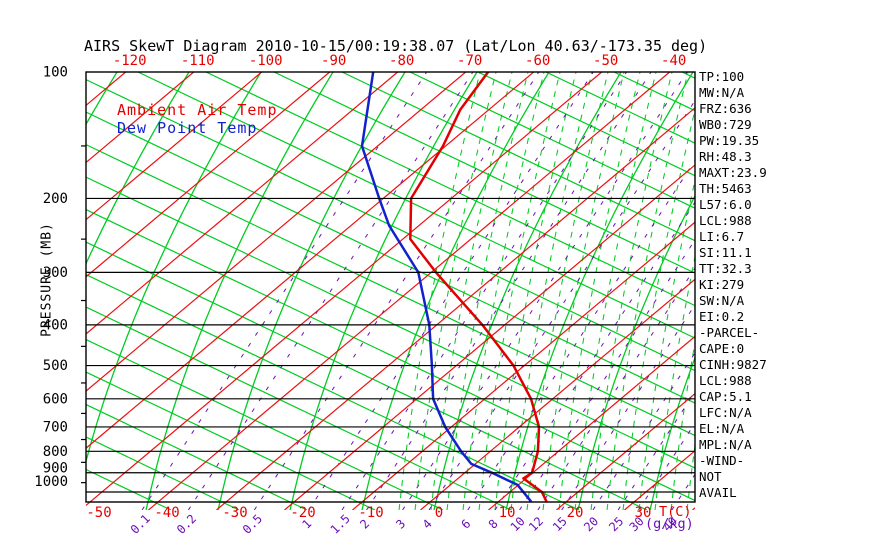 The height and width of the screenshot is (560, 870). I want to click on top-temp-tick-label: -120, so click(130, 61).